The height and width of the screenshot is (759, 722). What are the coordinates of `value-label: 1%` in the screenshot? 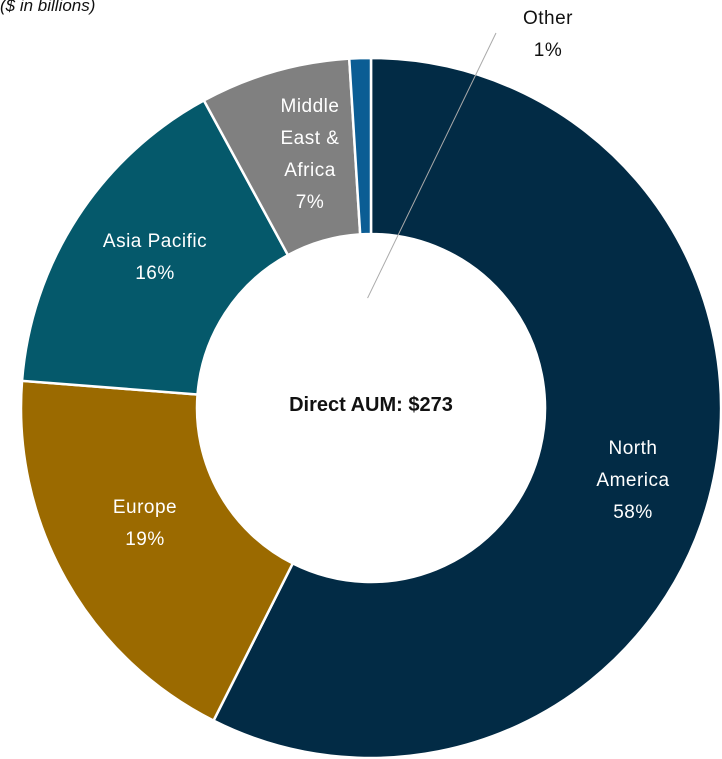 It's located at (548, 50).